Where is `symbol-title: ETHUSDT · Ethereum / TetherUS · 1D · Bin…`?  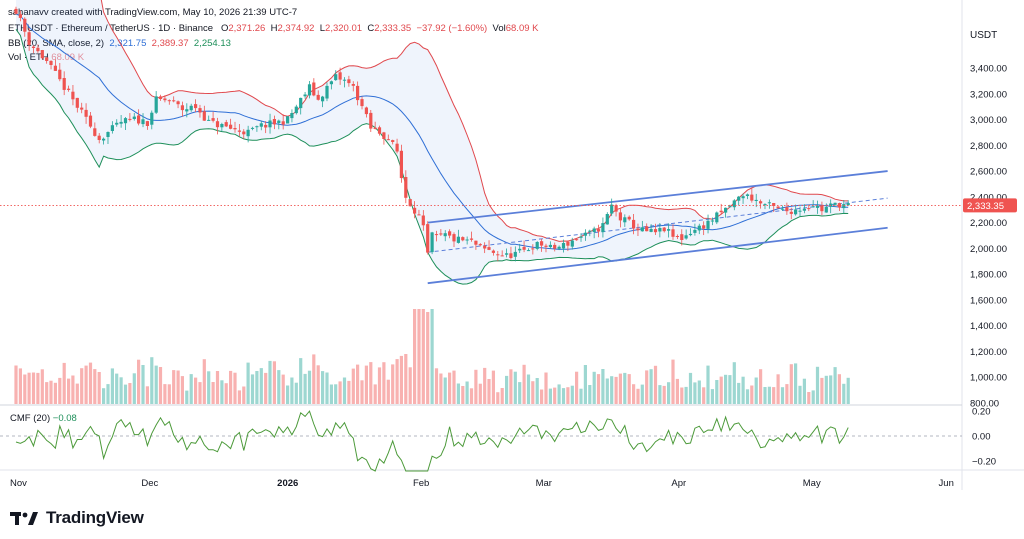
symbol-title: ETHUSDT · Ethereum / TetherUS · 1D · Bin… is located at coordinates (111, 28).